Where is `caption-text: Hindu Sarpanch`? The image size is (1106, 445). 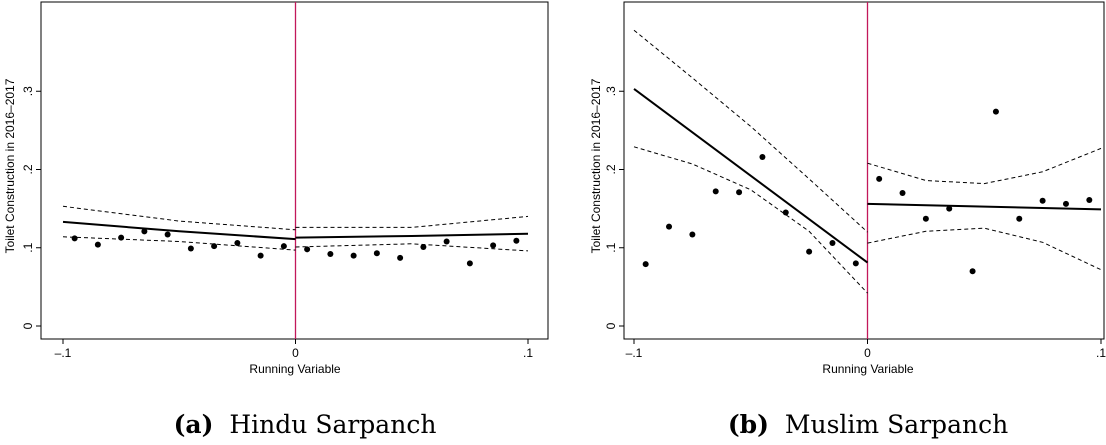 caption-text: Hindu Sarpanch is located at coordinates (332, 424).